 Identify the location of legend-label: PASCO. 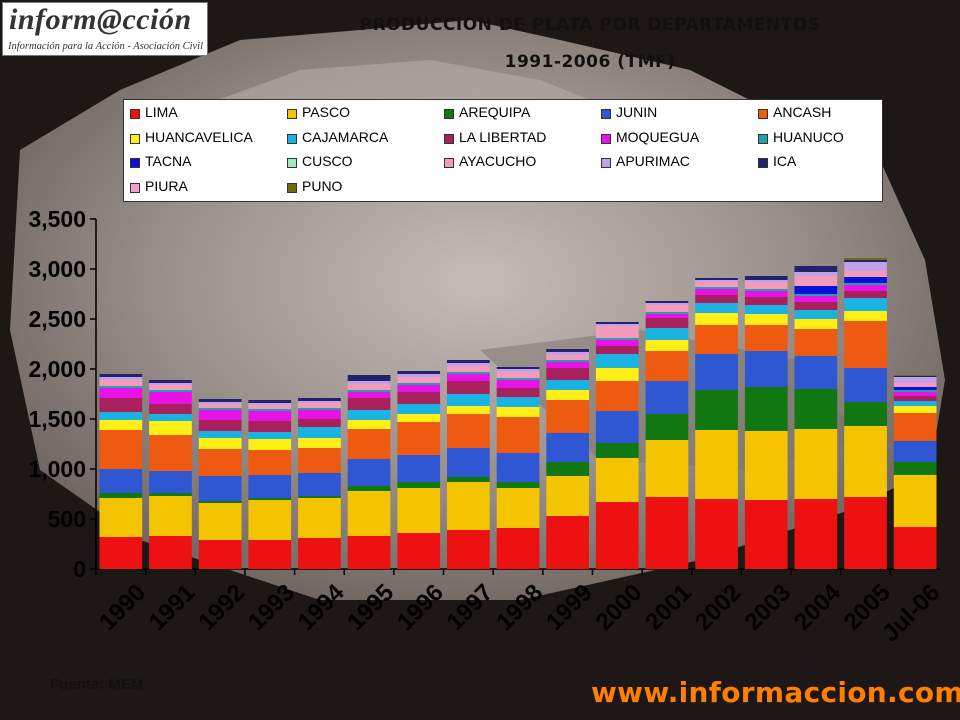
(326, 112).